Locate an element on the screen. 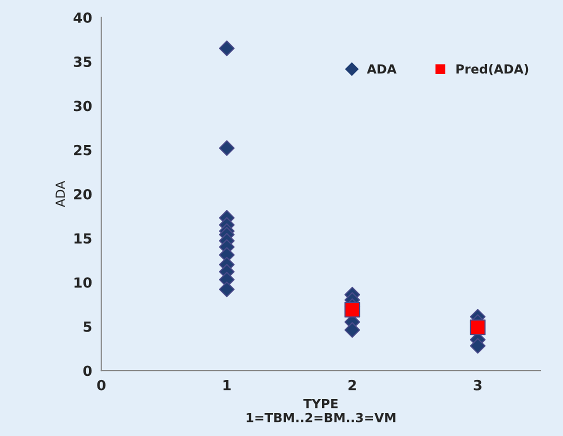 Image resolution: width=563 pixels, height=436 pixels. y-tick-label: 10 is located at coordinates (83, 282).